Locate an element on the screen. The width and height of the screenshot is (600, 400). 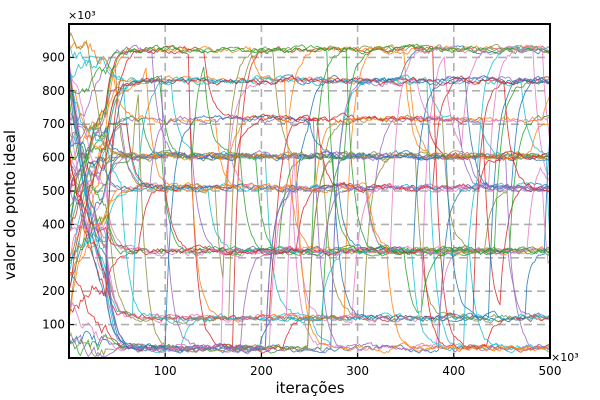
y-tick-label: 200 is located at coordinates (53, 291).